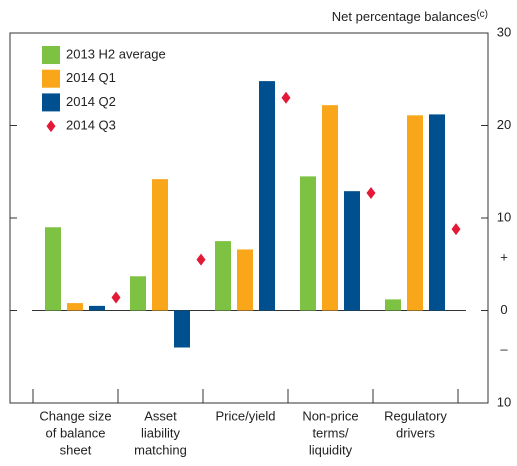 The image size is (517, 466). Describe the element at coordinates (76, 449) in the screenshot. I see `x-tick-label: sheet` at that location.